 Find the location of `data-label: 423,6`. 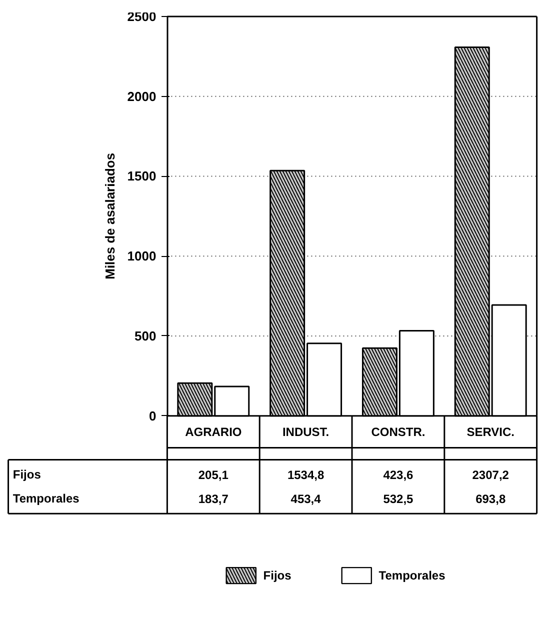

data-label: 423,6 is located at coordinates (398, 475).